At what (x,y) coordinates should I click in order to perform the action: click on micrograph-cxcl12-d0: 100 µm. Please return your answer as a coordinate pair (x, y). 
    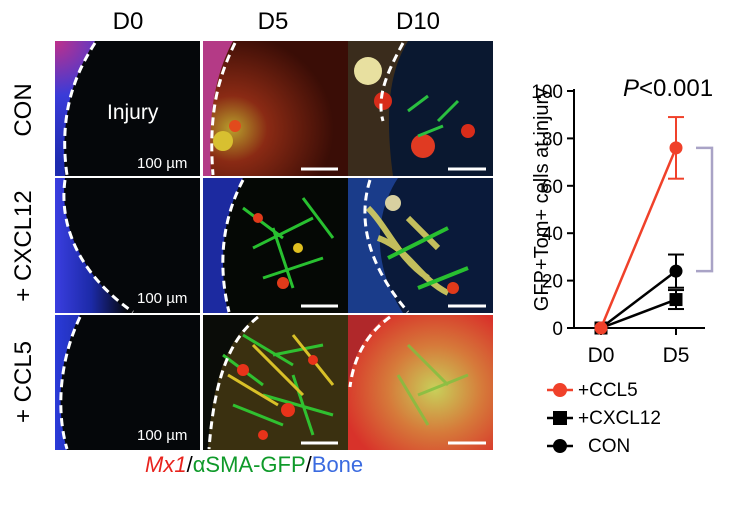
    Looking at the image, I should click on (127, 245).